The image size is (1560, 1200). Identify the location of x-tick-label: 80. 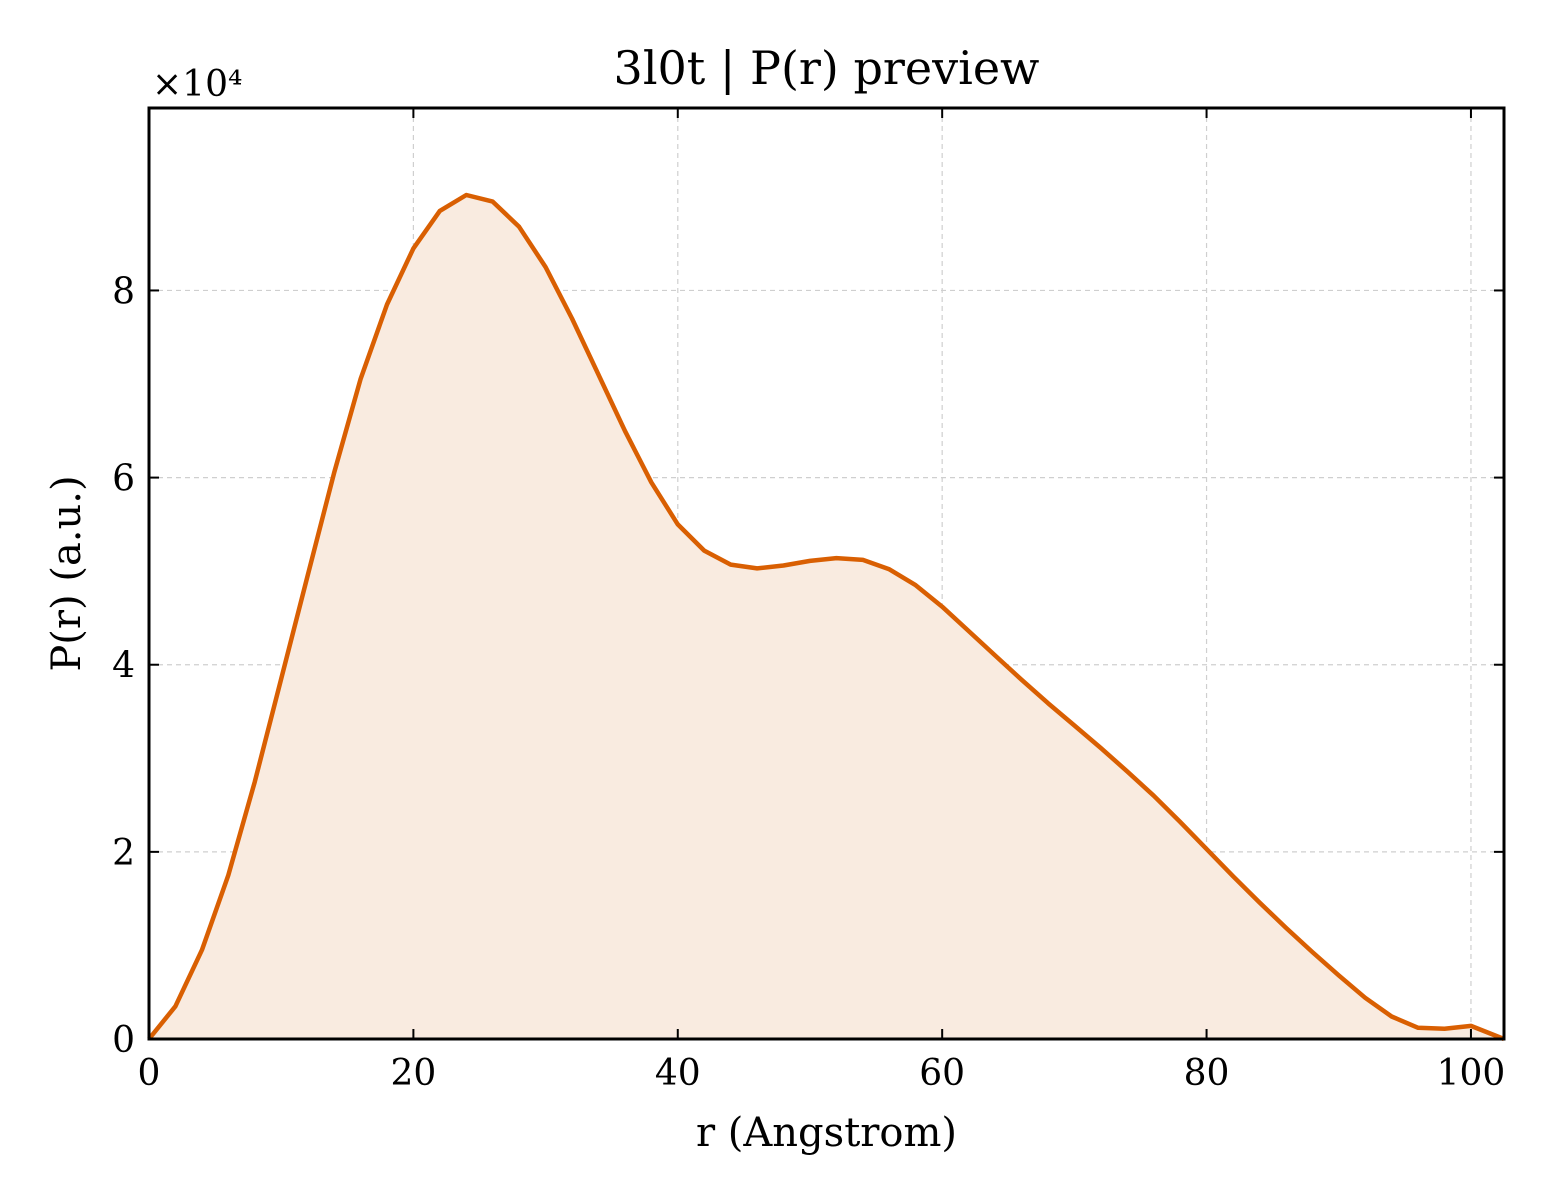
(1207, 1073).